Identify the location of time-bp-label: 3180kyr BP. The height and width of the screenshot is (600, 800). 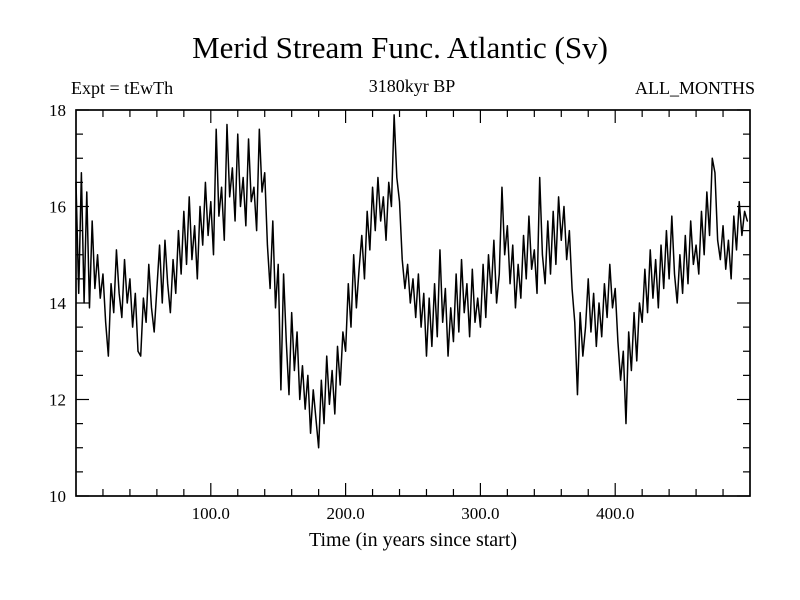
(412, 86).